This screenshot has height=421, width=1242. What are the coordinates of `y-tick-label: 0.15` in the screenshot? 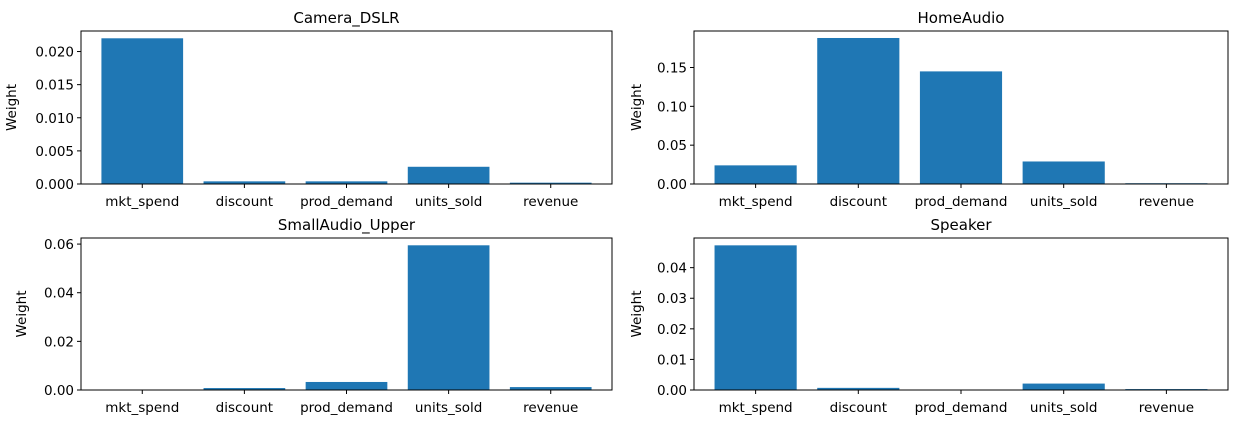 It's located at (672, 69).